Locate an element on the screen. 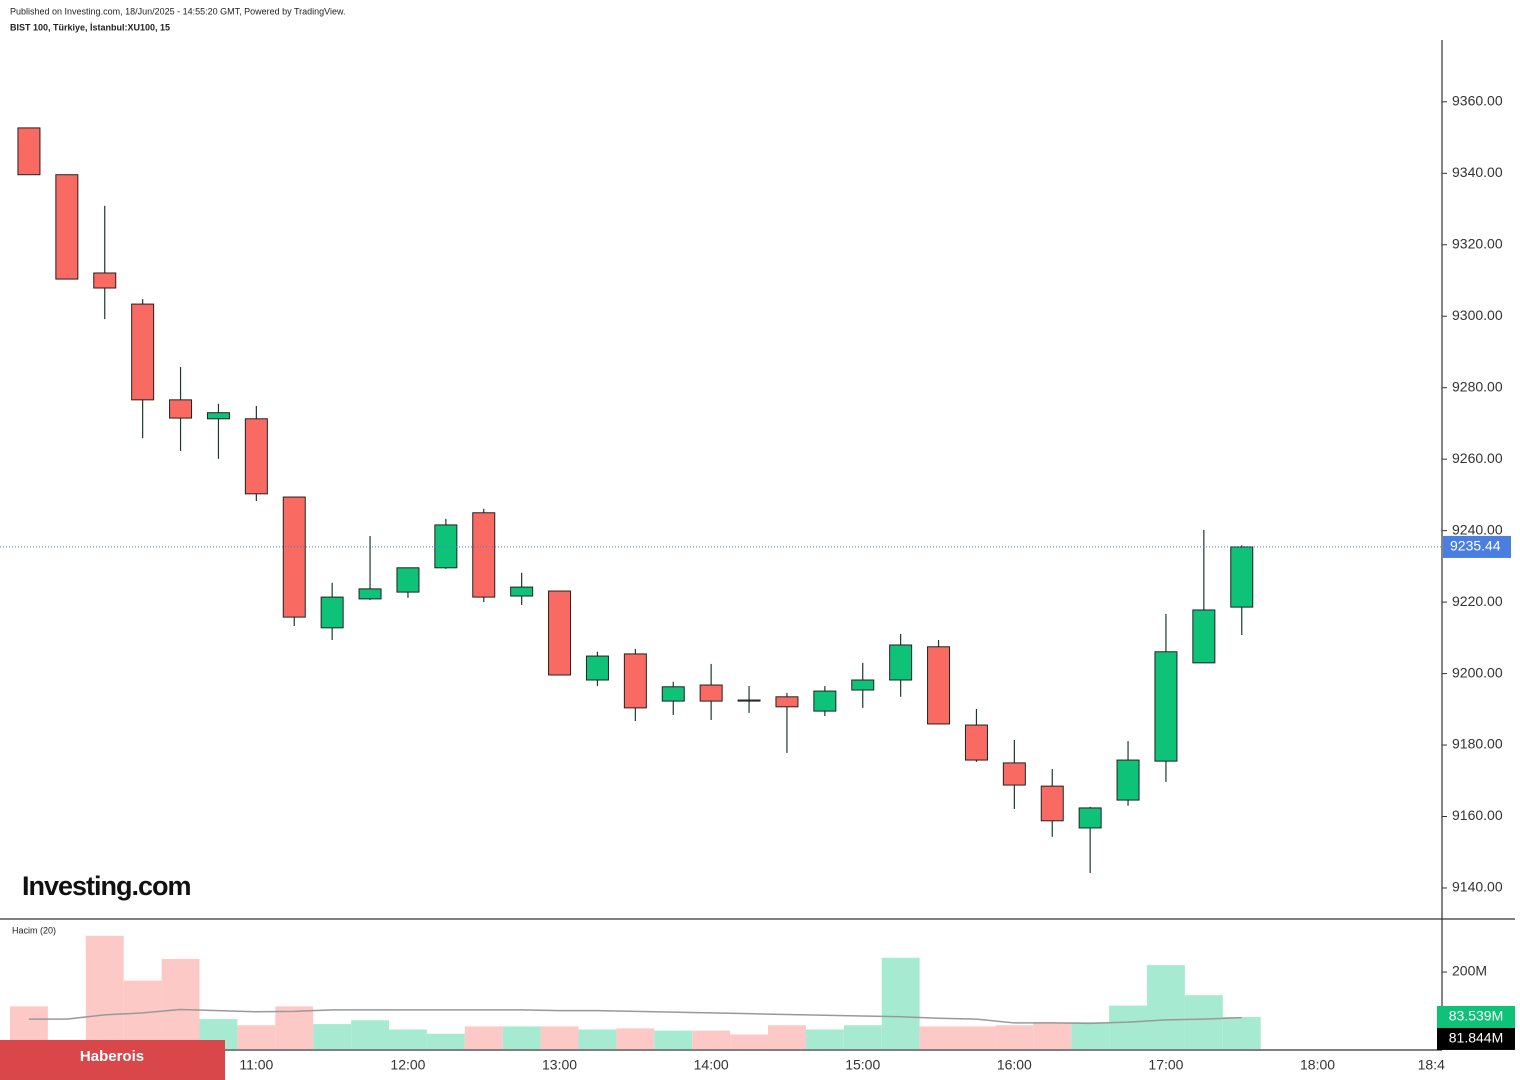 The height and width of the screenshot is (1080, 1520). last-price-badge is located at coordinates (1477, 546).